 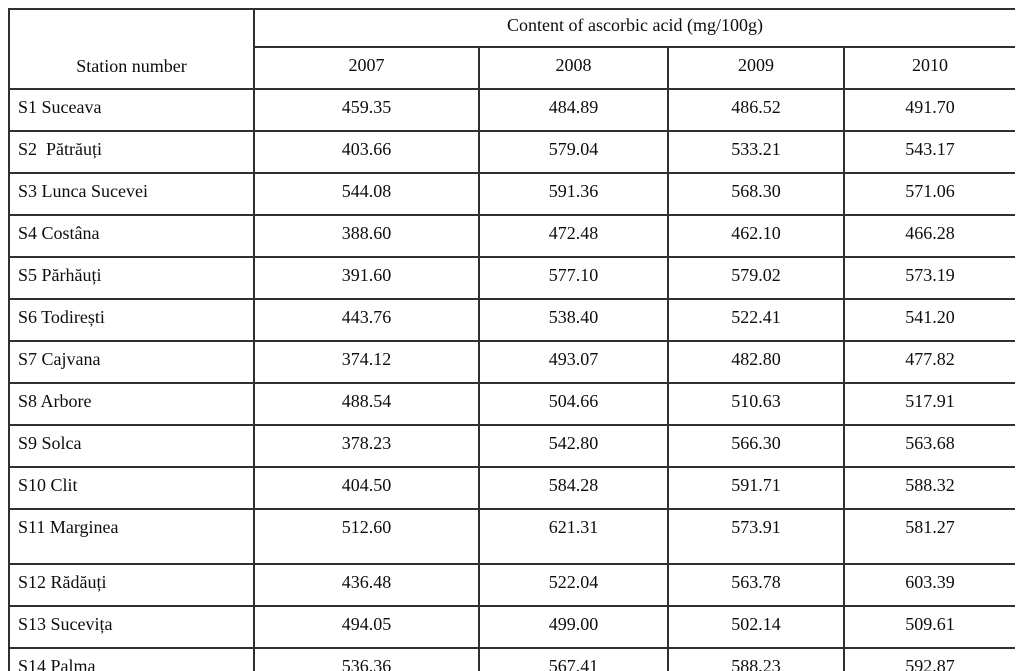 I want to click on value-cell: 592.87, so click(x=929, y=659).